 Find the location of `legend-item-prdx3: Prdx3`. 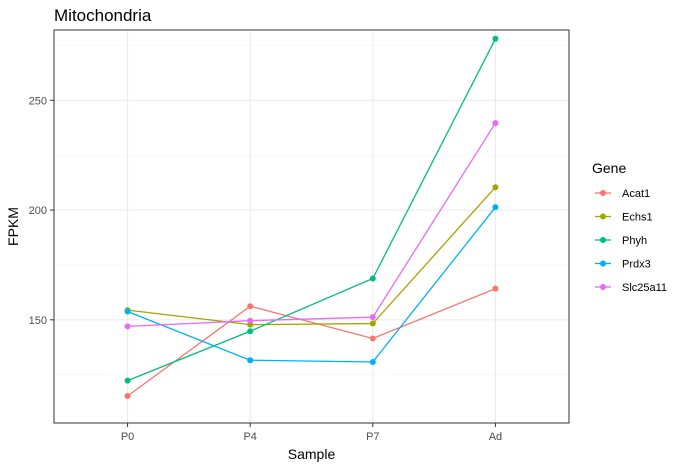

legend-item-prdx3: Prdx3 is located at coordinates (623, 265).